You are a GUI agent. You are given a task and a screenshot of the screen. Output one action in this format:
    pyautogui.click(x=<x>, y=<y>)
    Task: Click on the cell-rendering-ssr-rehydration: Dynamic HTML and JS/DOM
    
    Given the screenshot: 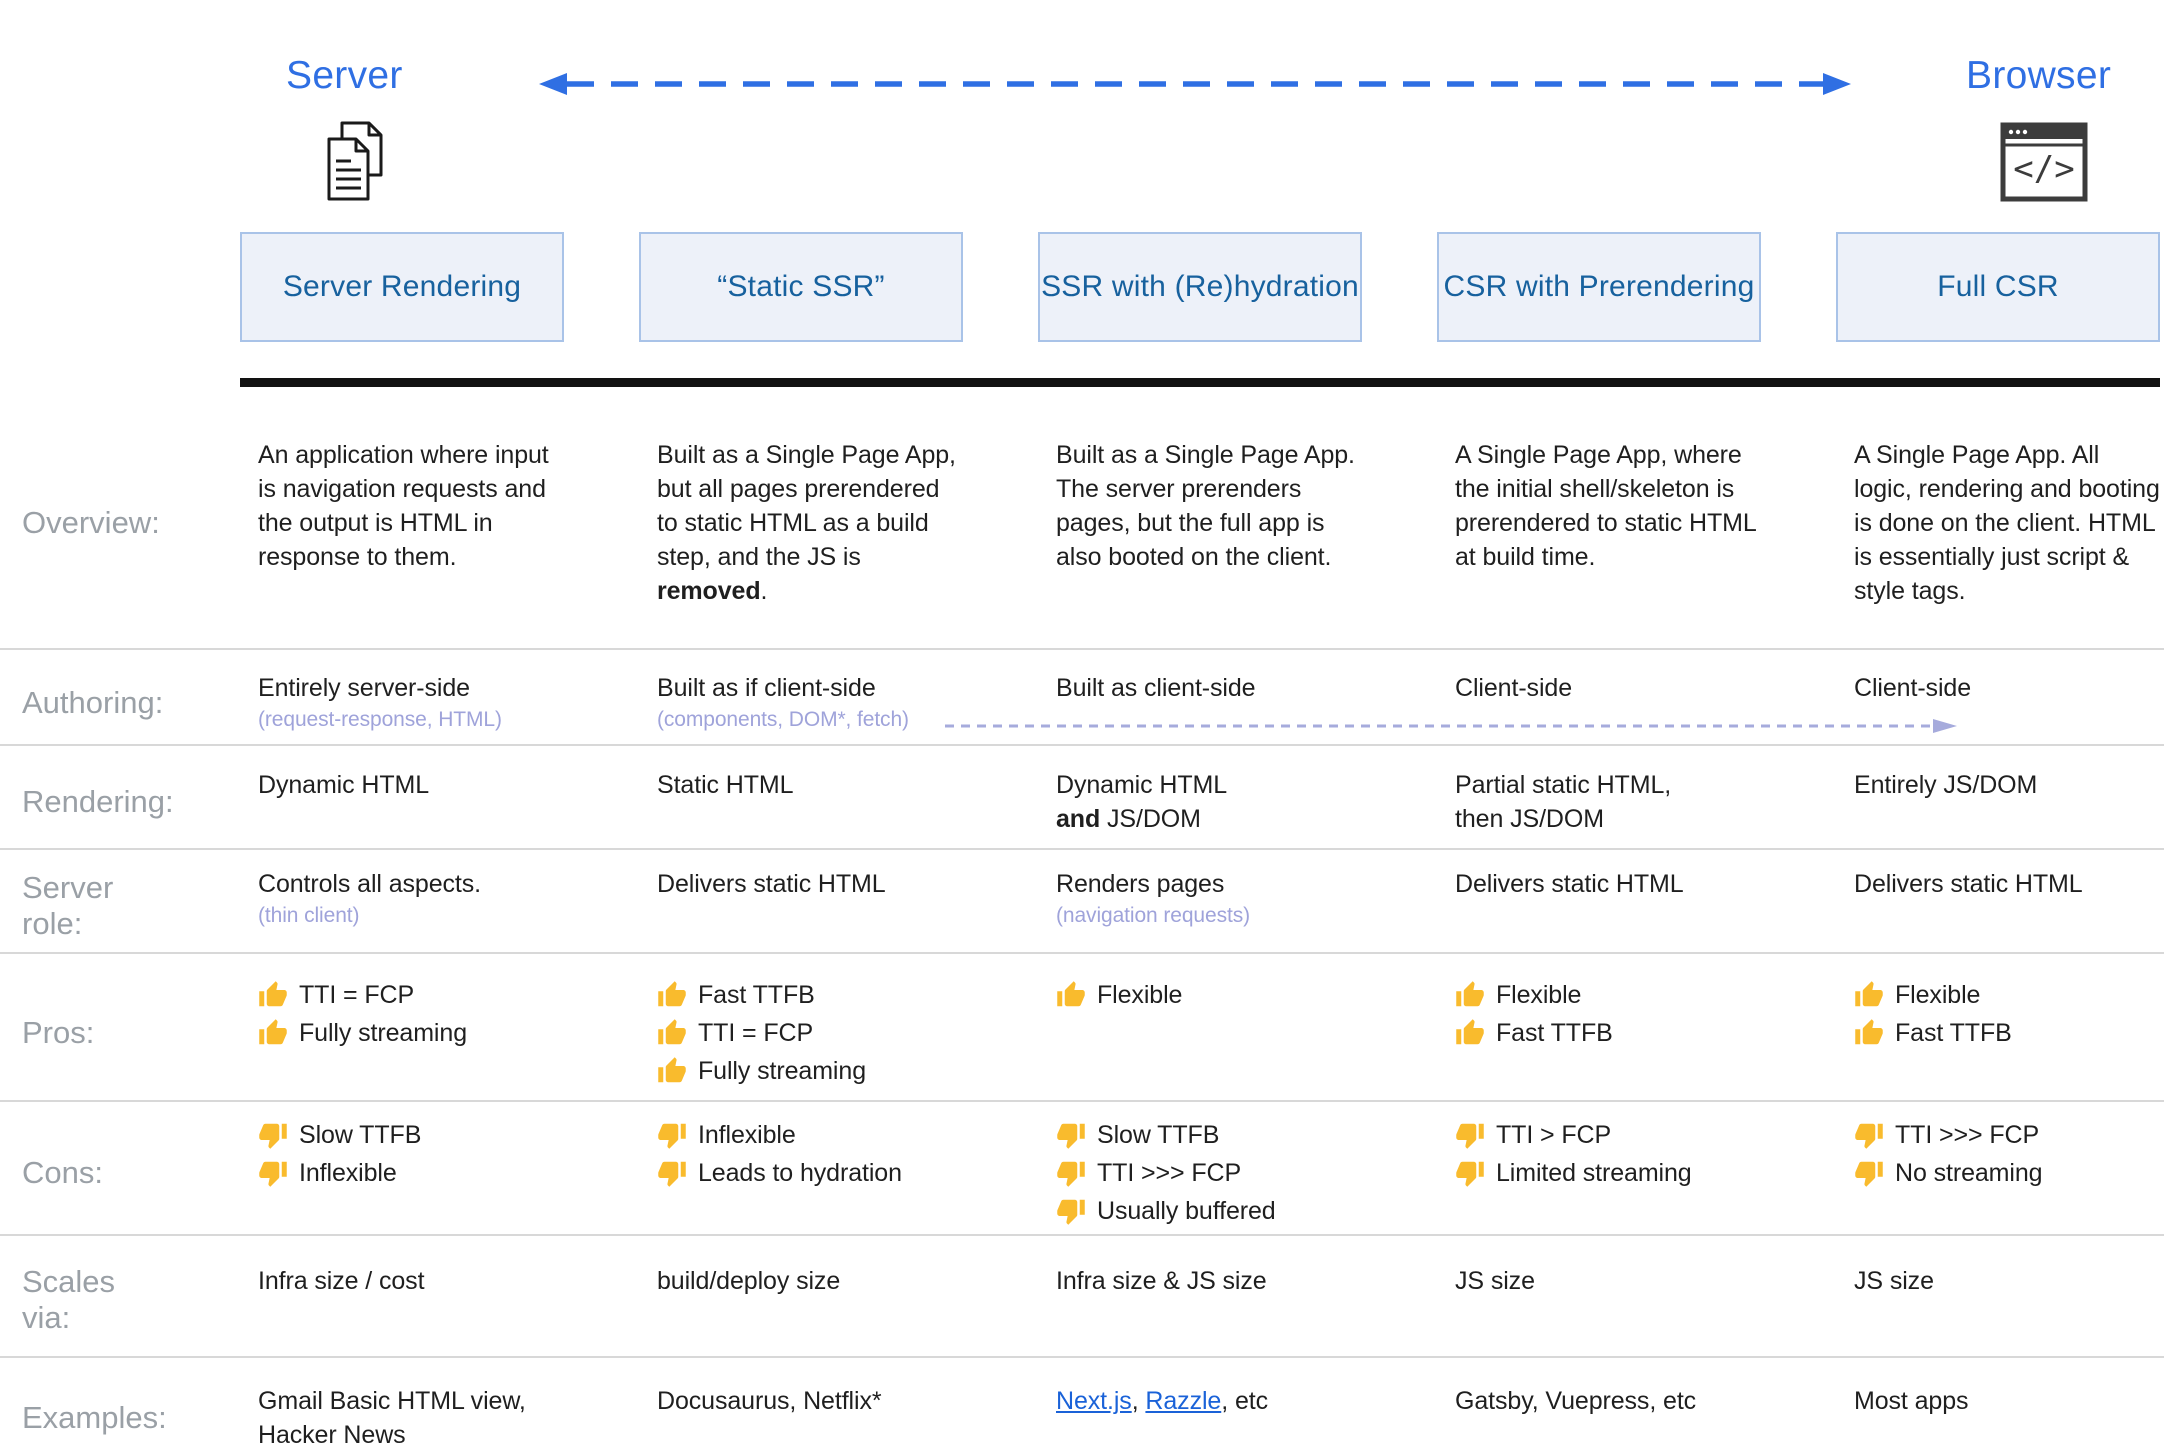 What is the action you would take?
    pyautogui.click(x=1142, y=802)
    